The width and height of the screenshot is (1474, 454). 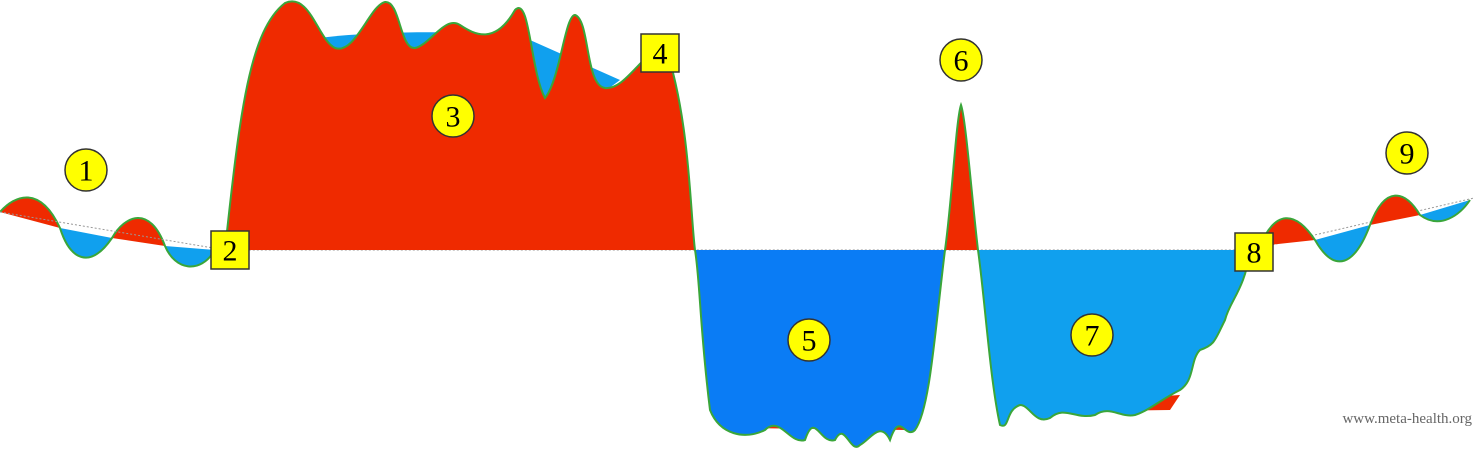 I want to click on vagotonia-wave, so click(x=137, y=247).